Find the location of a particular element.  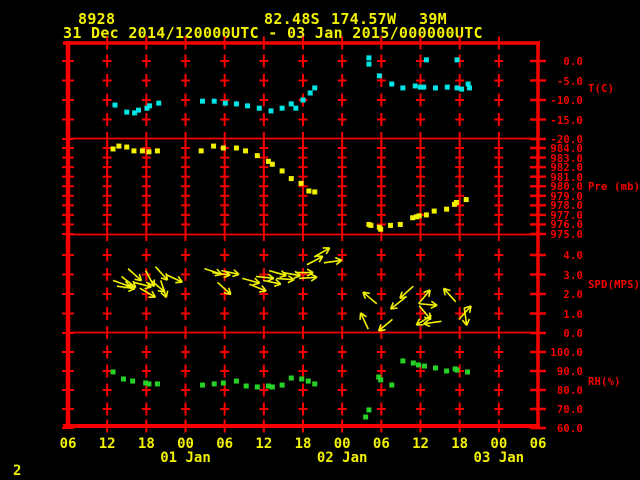

x-axis-date-label: 02 Jan is located at coordinates (342, 458).